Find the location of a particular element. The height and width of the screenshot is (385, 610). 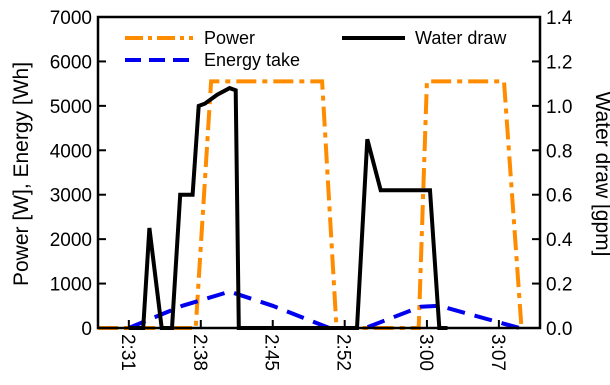

right-tick-label: 0.6 is located at coordinates (559, 196).